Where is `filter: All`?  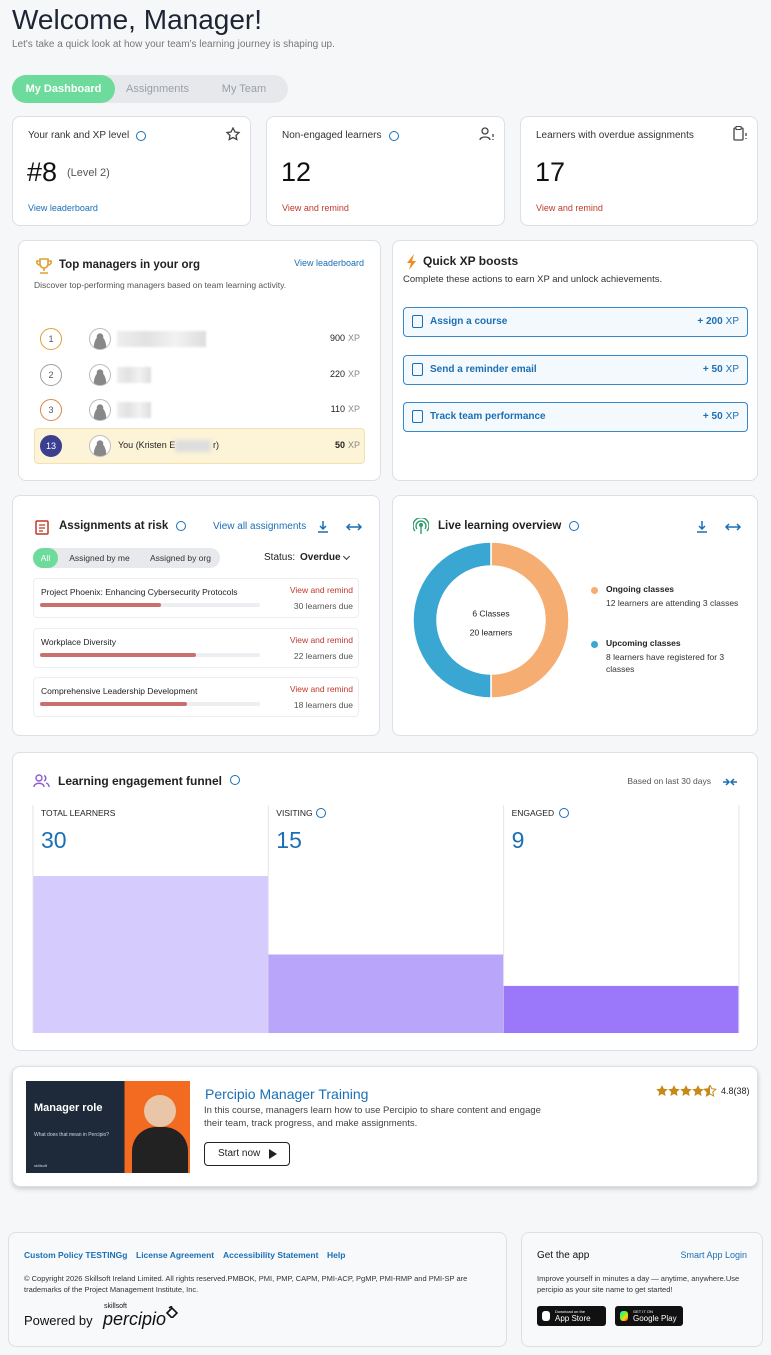 filter: All is located at coordinates (45, 558).